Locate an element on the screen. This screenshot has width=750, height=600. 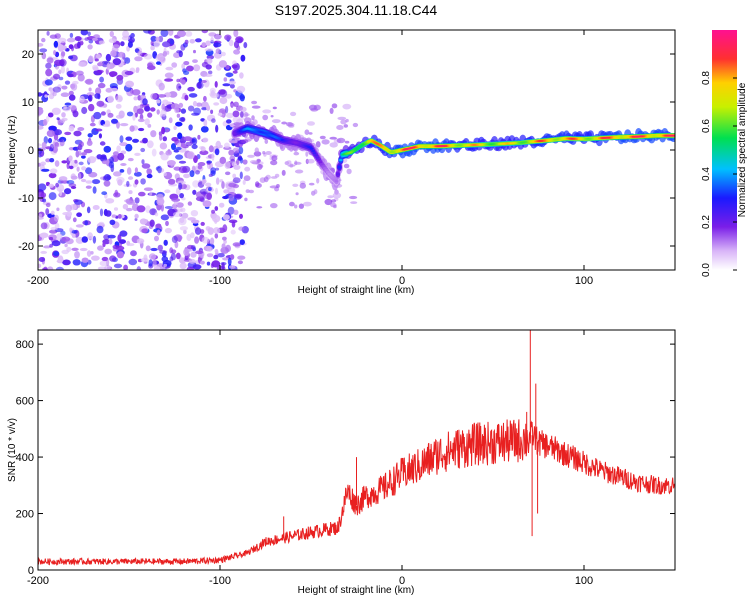
spectrogram-y-label: Frequency (Hz) is located at coordinates (12, 150).